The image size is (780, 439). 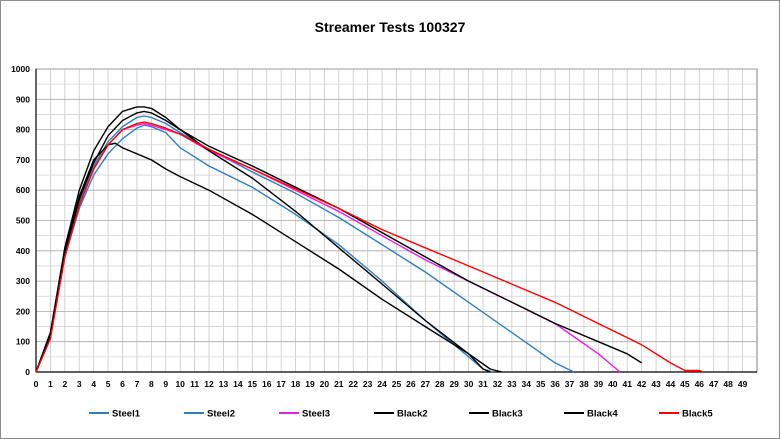 I want to click on x-tick-label: 42, so click(x=642, y=384).